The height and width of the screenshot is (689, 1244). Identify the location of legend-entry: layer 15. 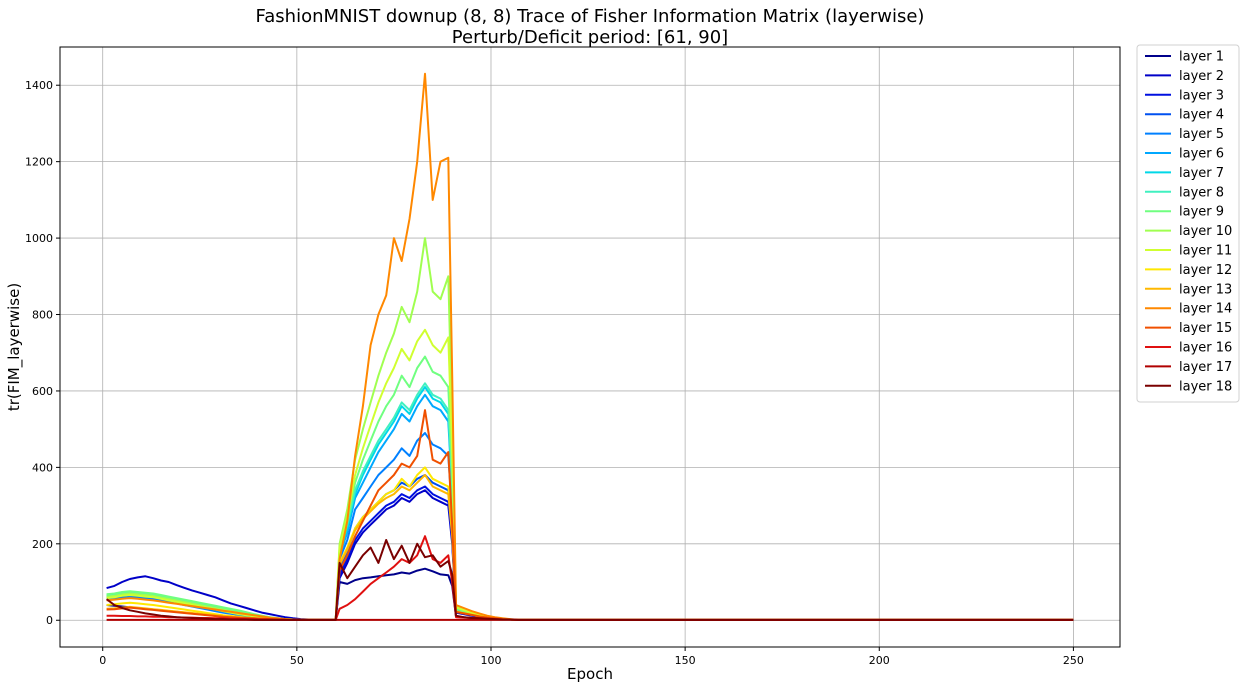
(1205, 328).